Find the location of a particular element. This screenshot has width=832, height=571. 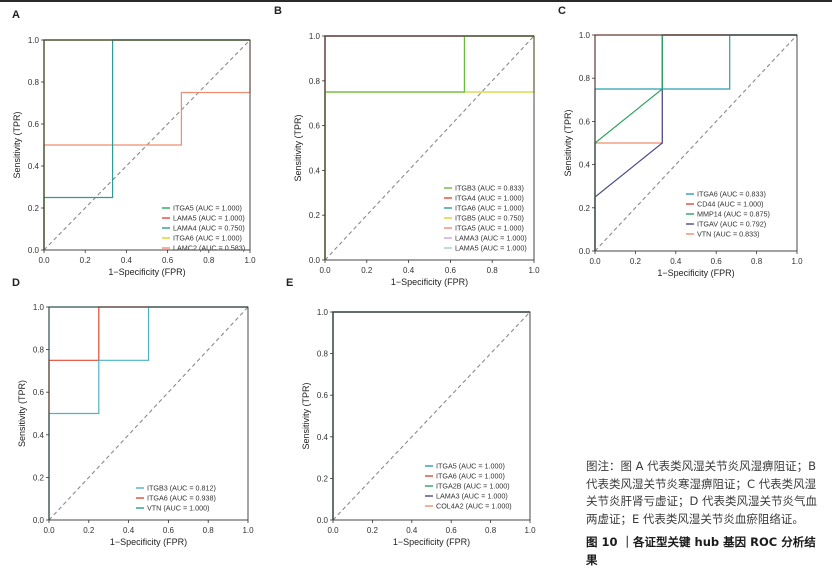

top-rule is located at coordinates (416, 1).